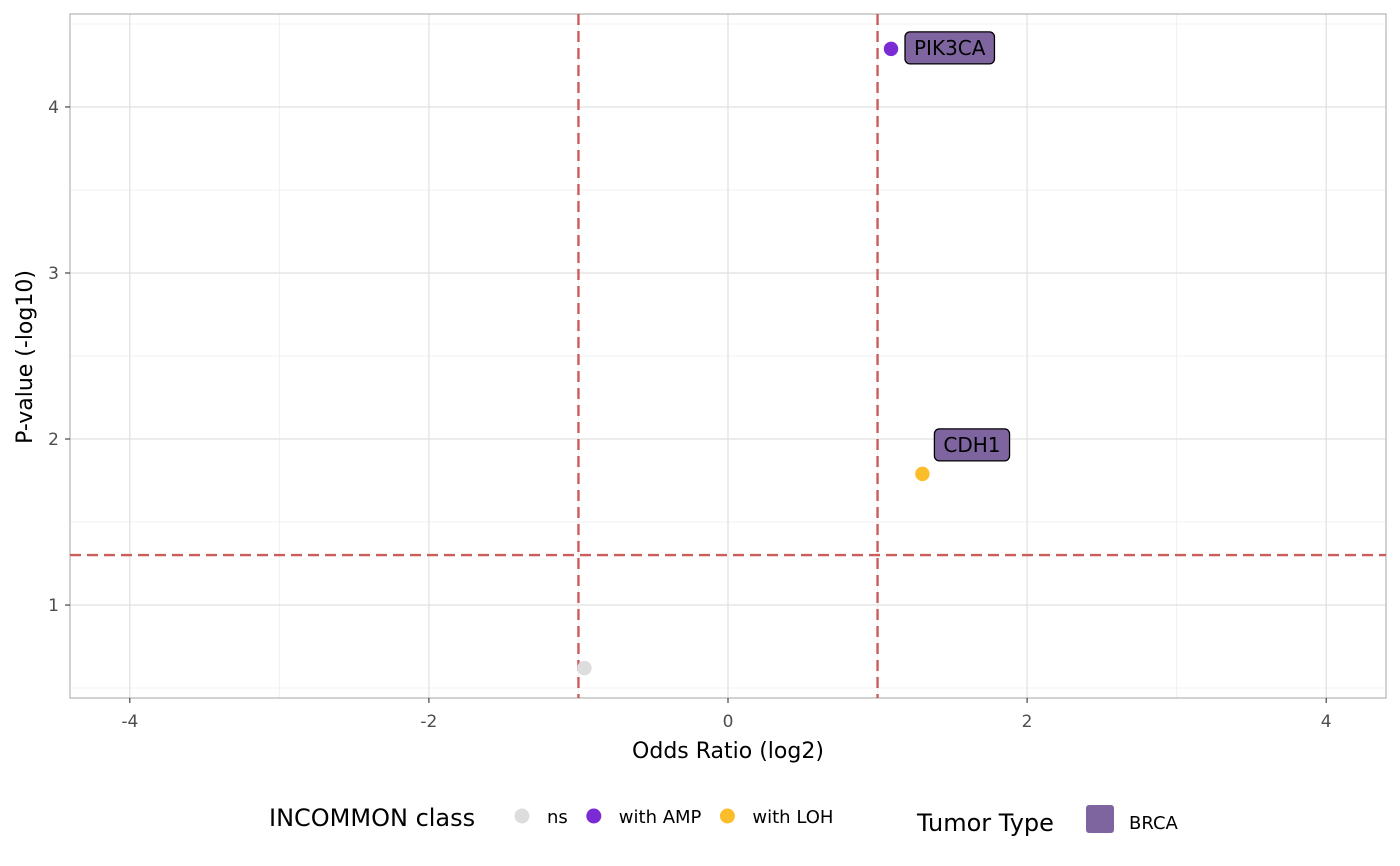 The image size is (1400, 866). I want to click on x-tick-label: 0, so click(728, 722).